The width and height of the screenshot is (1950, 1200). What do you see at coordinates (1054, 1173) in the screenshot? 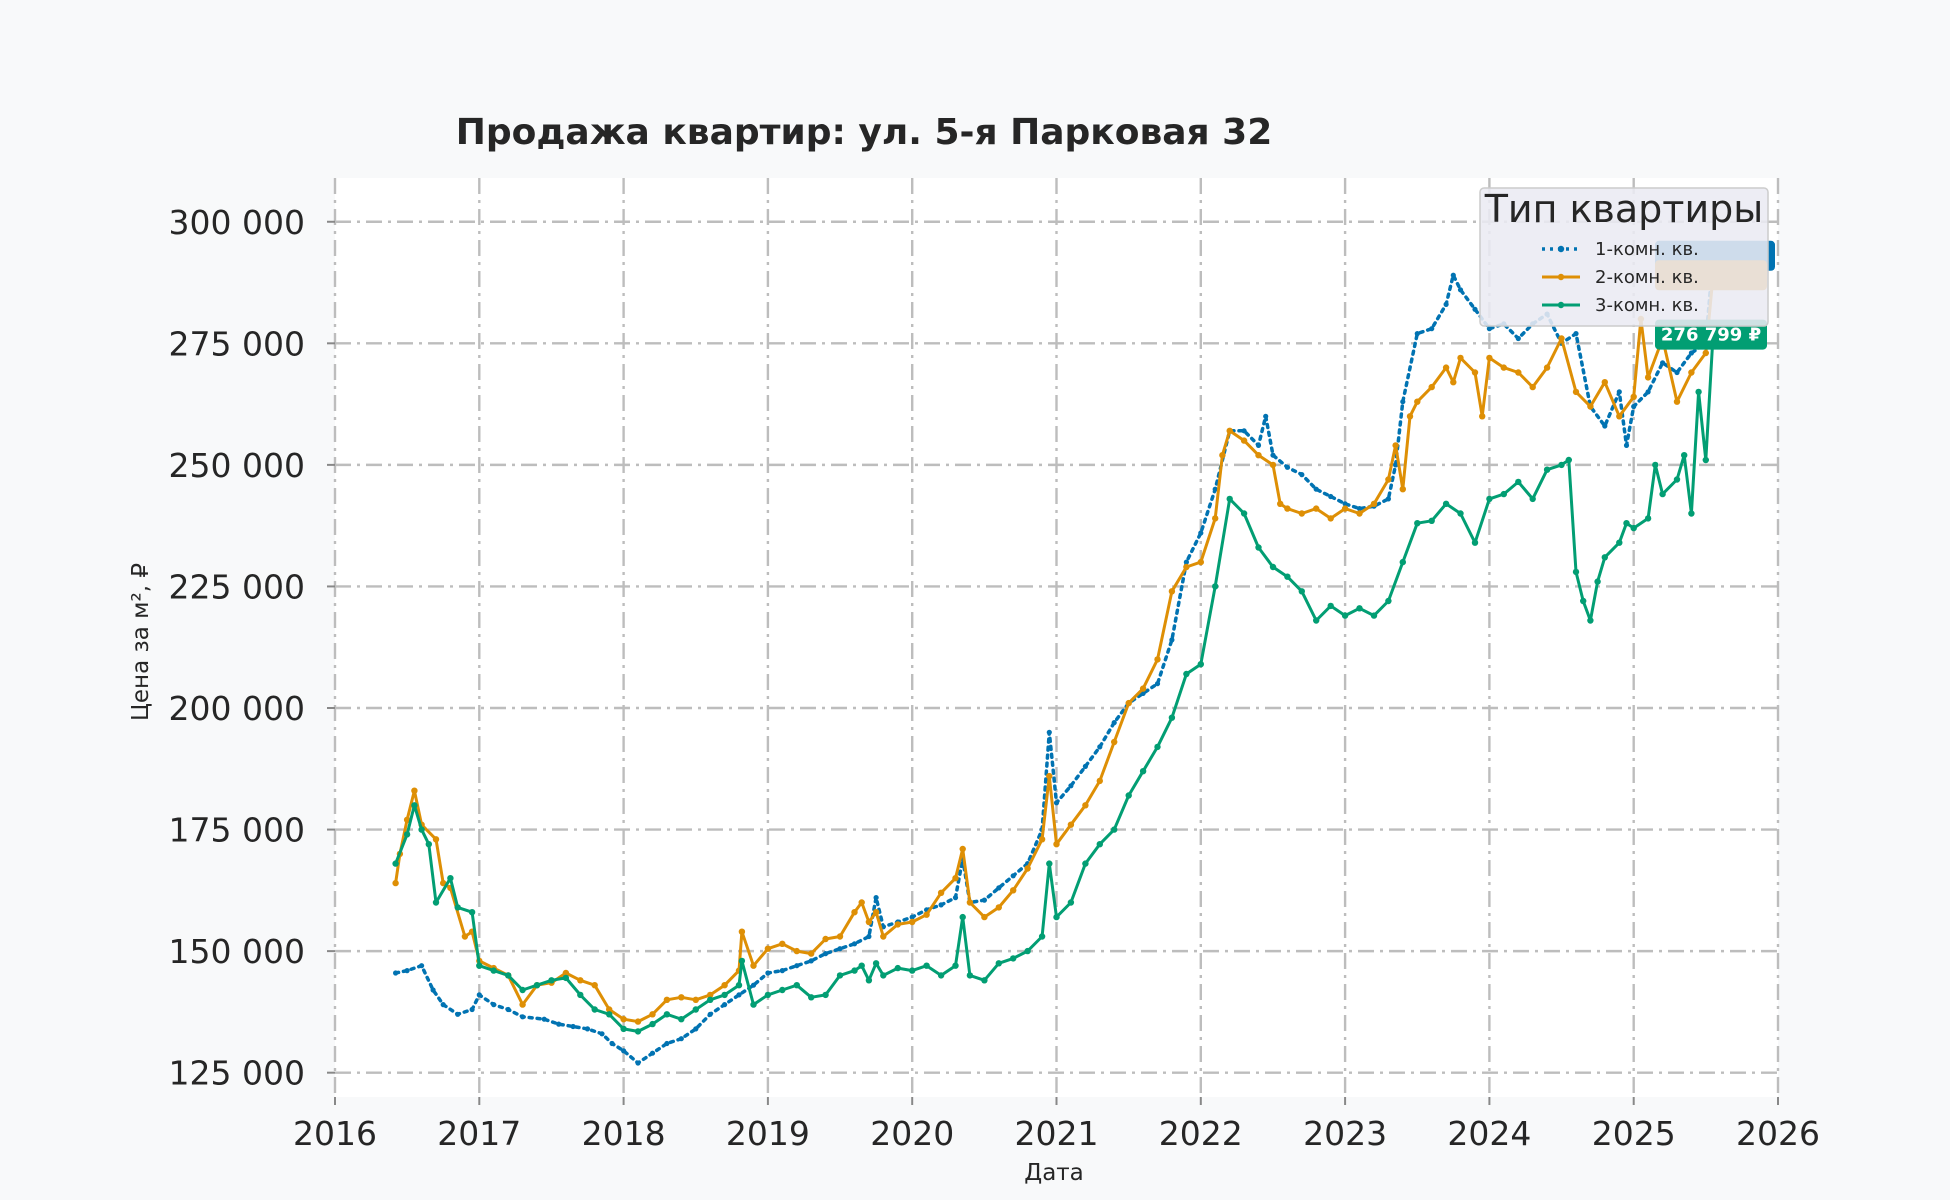
I see `x-axis-label: Дата` at bounding box center [1054, 1173].